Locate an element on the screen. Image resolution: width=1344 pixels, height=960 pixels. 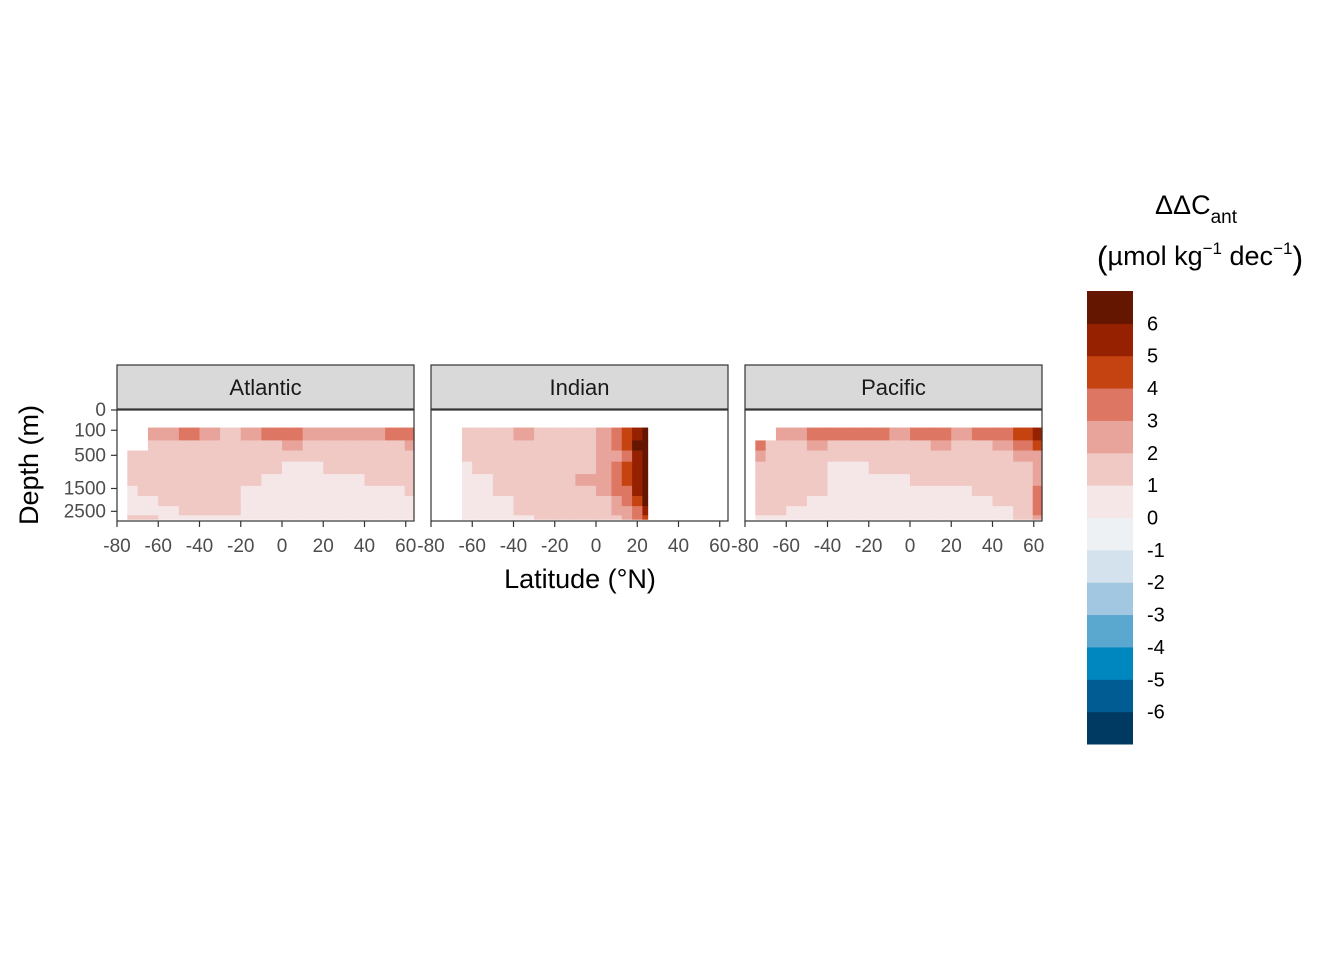
x-axis-atlantic: -80 -60 -40 -20 0 20 40 60 is located at coordinates (259, 539).